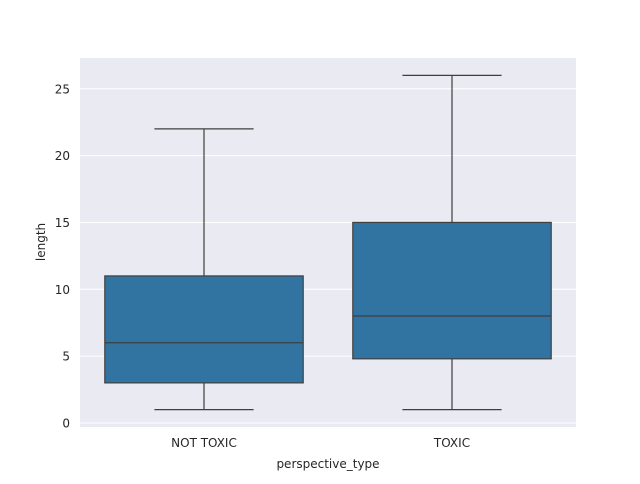  Describe the element at coordinates (66, 423) in the screenshot. I see `y-tick-label: 0` at that location.